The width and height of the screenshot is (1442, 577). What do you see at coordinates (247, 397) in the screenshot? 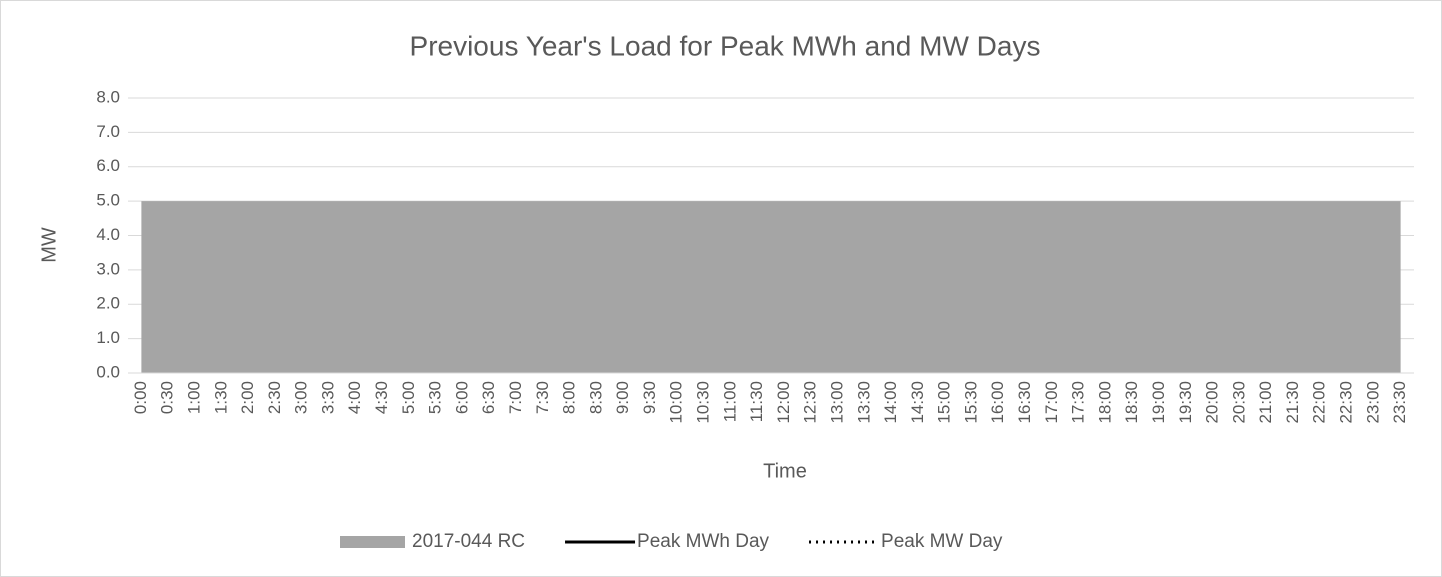
I see `x-tick-label: 2:00` at bounding box center [247, 397].